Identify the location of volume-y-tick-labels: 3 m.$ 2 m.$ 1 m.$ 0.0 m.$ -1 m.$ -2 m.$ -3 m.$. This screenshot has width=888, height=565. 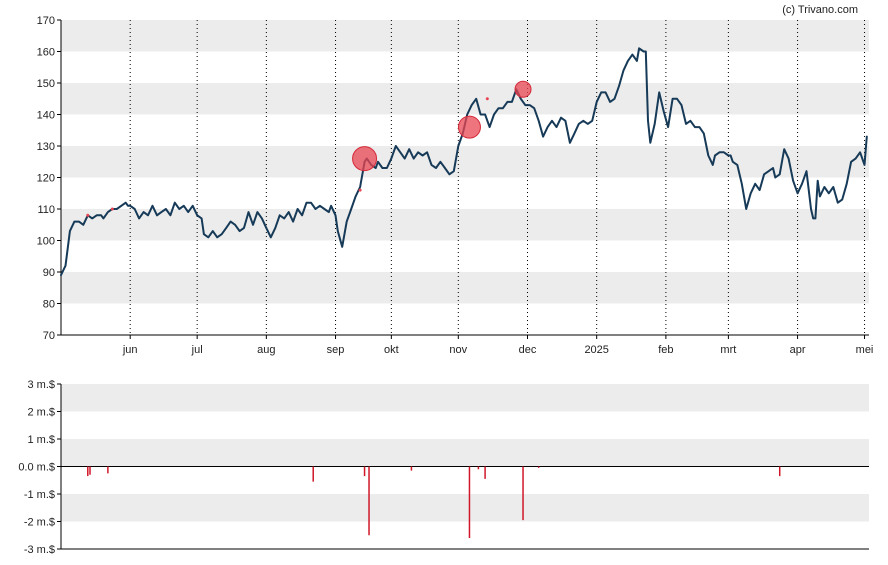
(39, 467).